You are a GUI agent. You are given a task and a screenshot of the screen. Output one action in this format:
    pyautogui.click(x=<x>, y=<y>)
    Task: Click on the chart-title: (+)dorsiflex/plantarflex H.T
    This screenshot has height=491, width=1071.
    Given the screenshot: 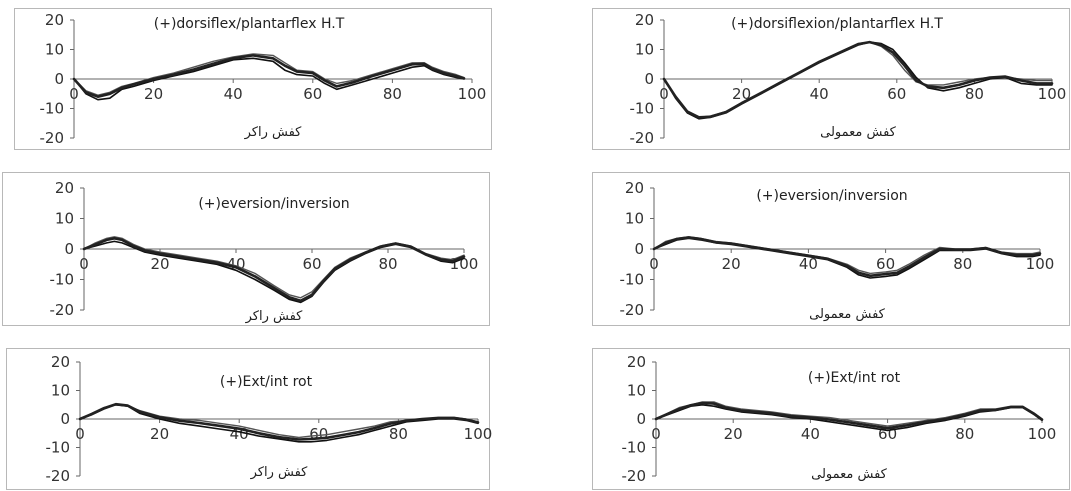 What is the action you would take?
    pyautogui.click(x=249, y=24)
    